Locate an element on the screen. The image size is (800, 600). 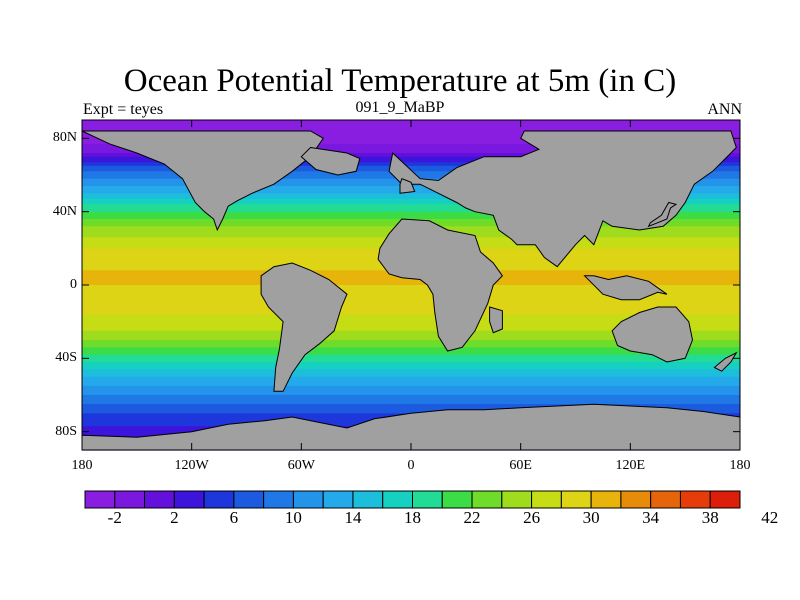
colorbar-label: 6 is located at coordinates (234, 517).